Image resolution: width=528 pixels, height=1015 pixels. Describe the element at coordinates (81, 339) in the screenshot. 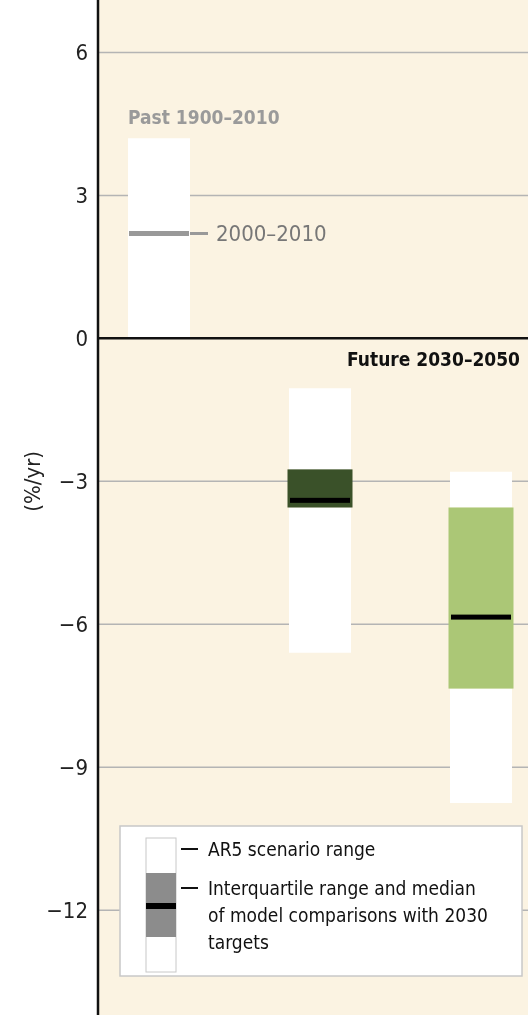

I see `y-tick-label: 0` at that location.